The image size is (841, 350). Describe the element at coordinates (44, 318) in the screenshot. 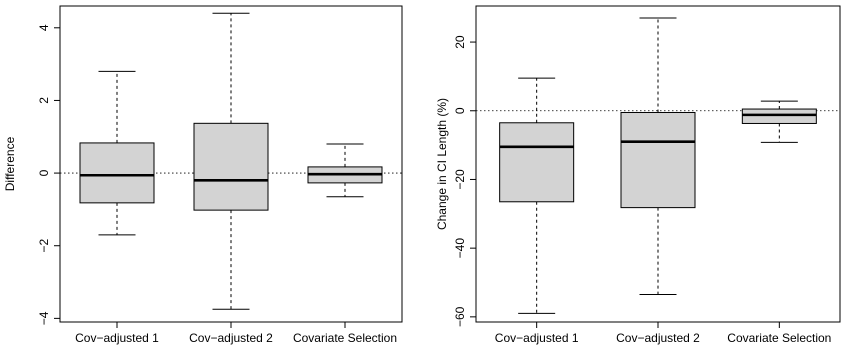

I see `y-tick-label: −4` at that location.